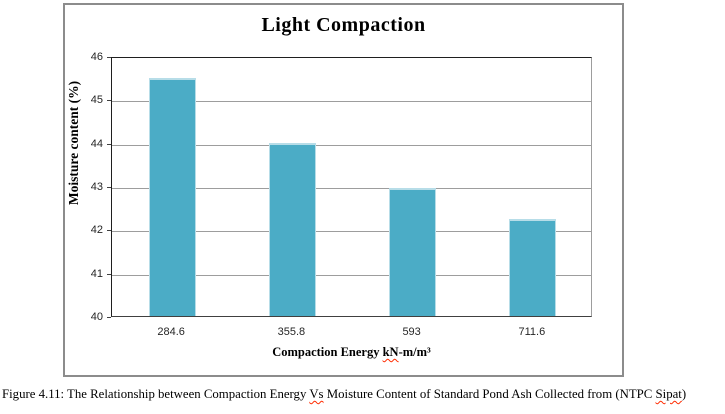  I want to click on y-tick-label: 40, so click(96, 317).